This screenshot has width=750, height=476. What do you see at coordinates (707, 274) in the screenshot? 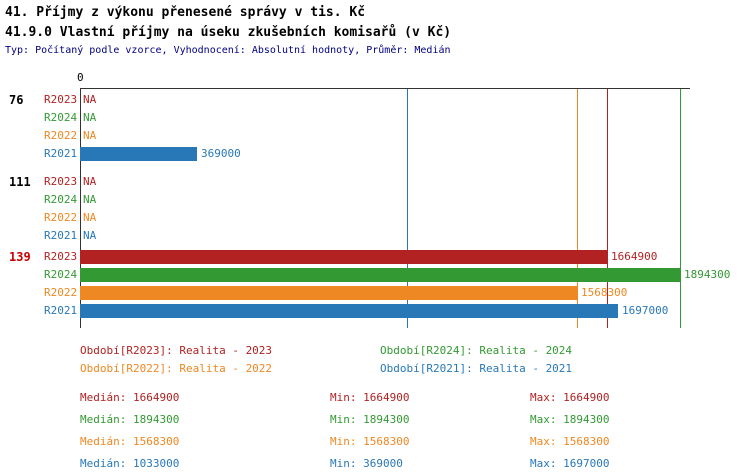
I see `bar-value-label: 1894300` at bounding box center [707, 274].